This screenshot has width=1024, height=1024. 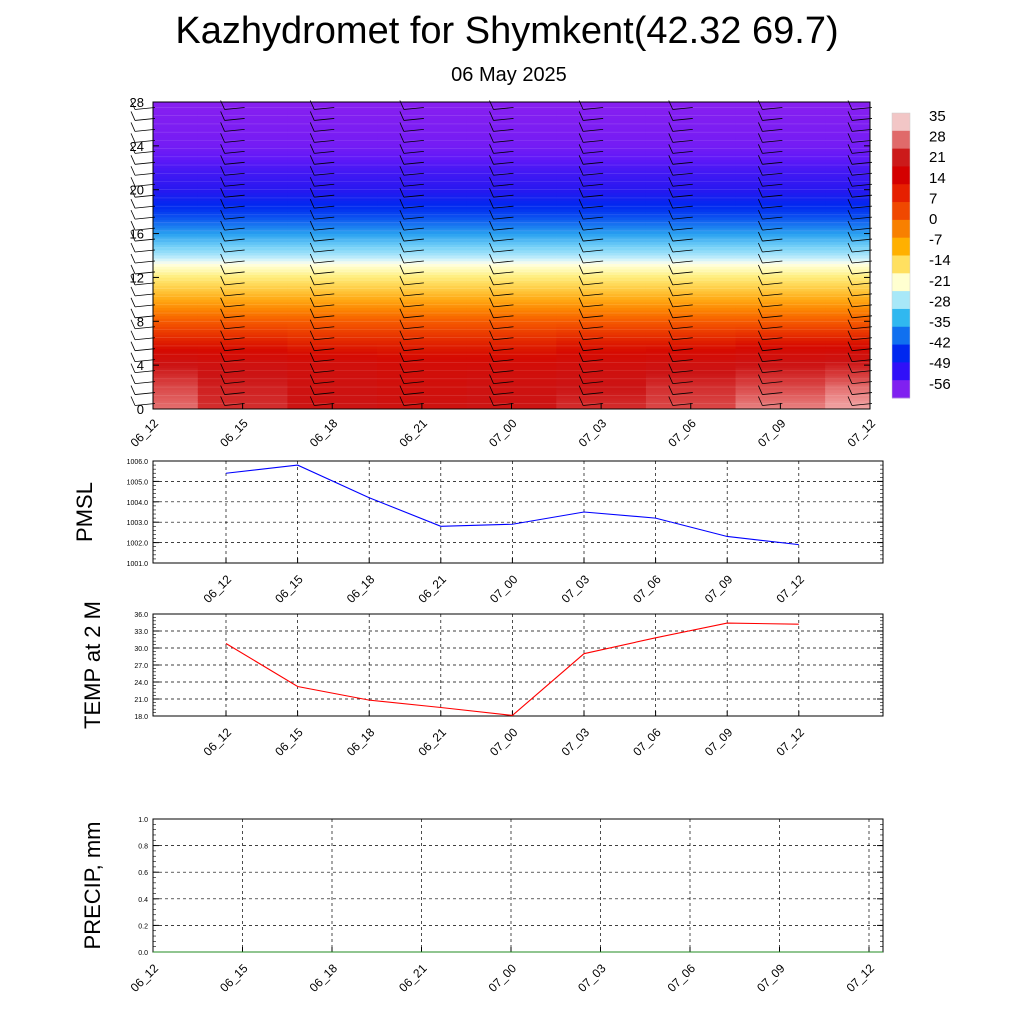 What do you see at coordinates (141, 666) in the screenshot?
I see `ytick-label: 27.0` at bounding box center [141, 666].